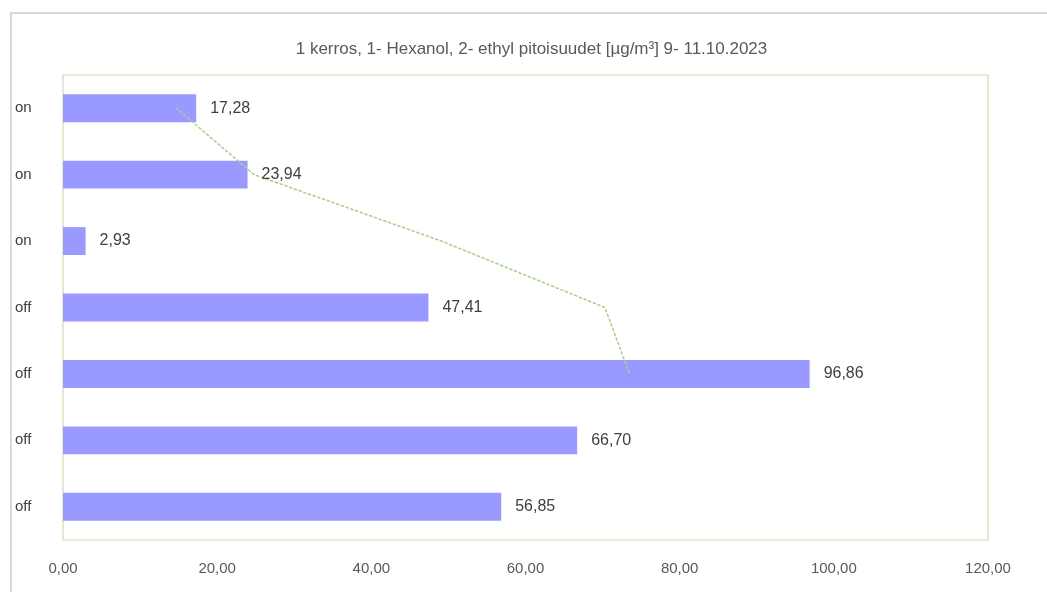 The image size is (1047, 592). Describe the element at coordinates (679, 568) in the screenshot. I see `x-tick-label: 80,00` at that location.